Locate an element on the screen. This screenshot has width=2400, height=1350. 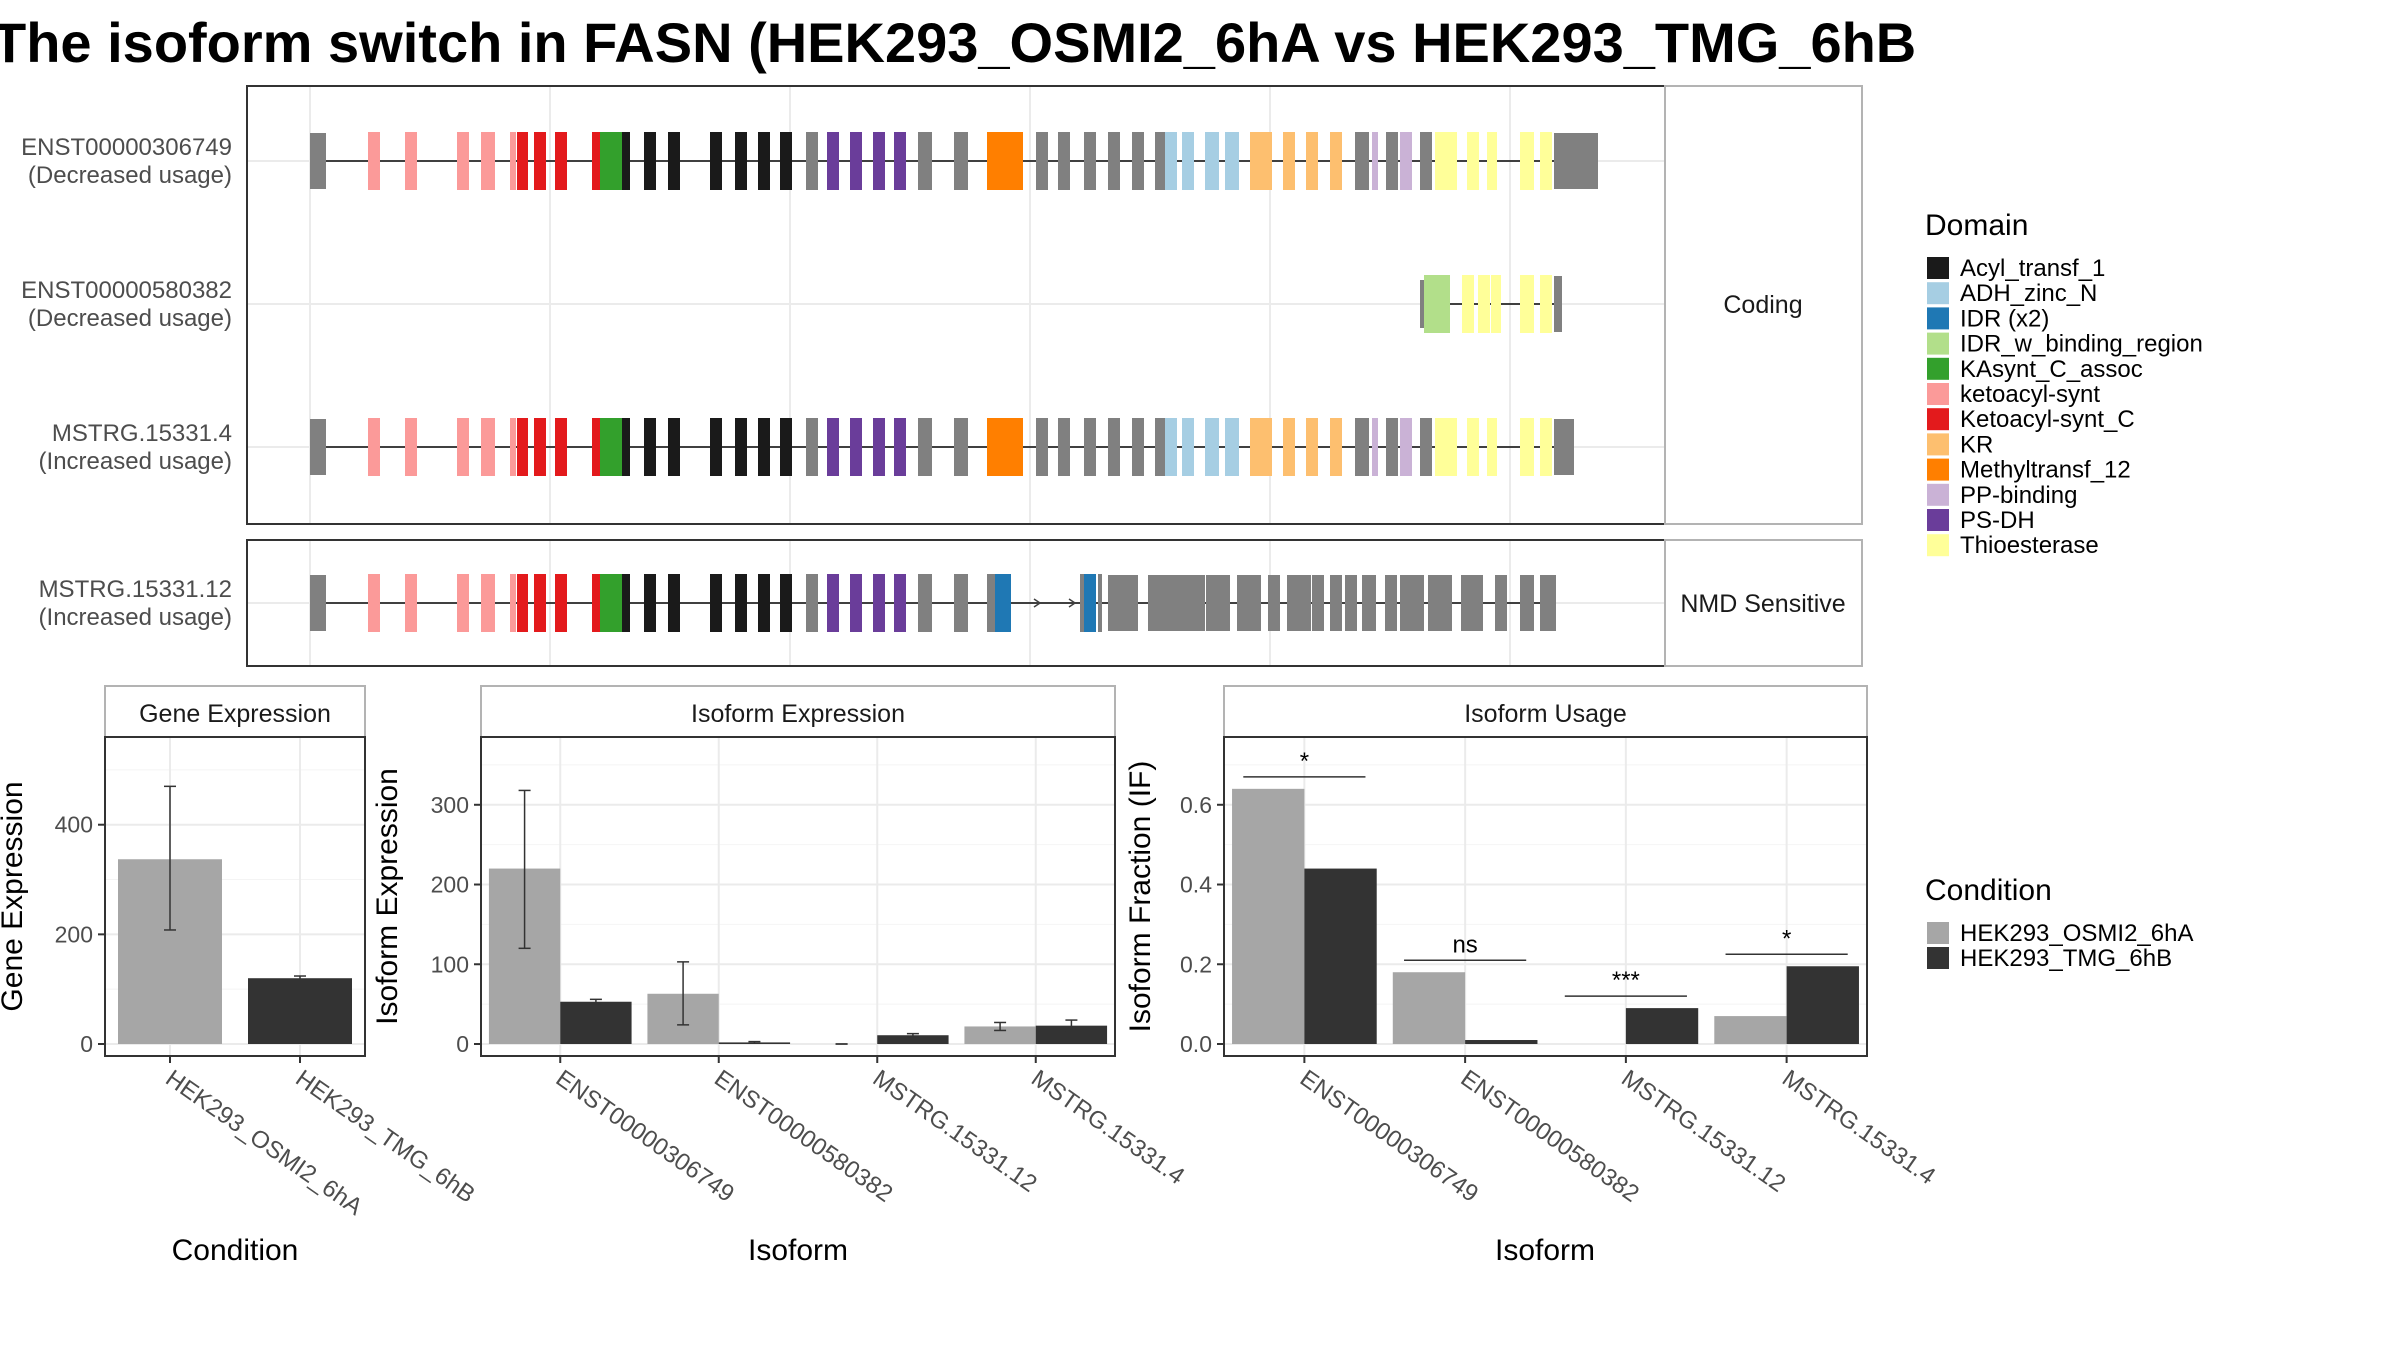
coding-panel-label: Coding is located at coordinates (1762, 305).